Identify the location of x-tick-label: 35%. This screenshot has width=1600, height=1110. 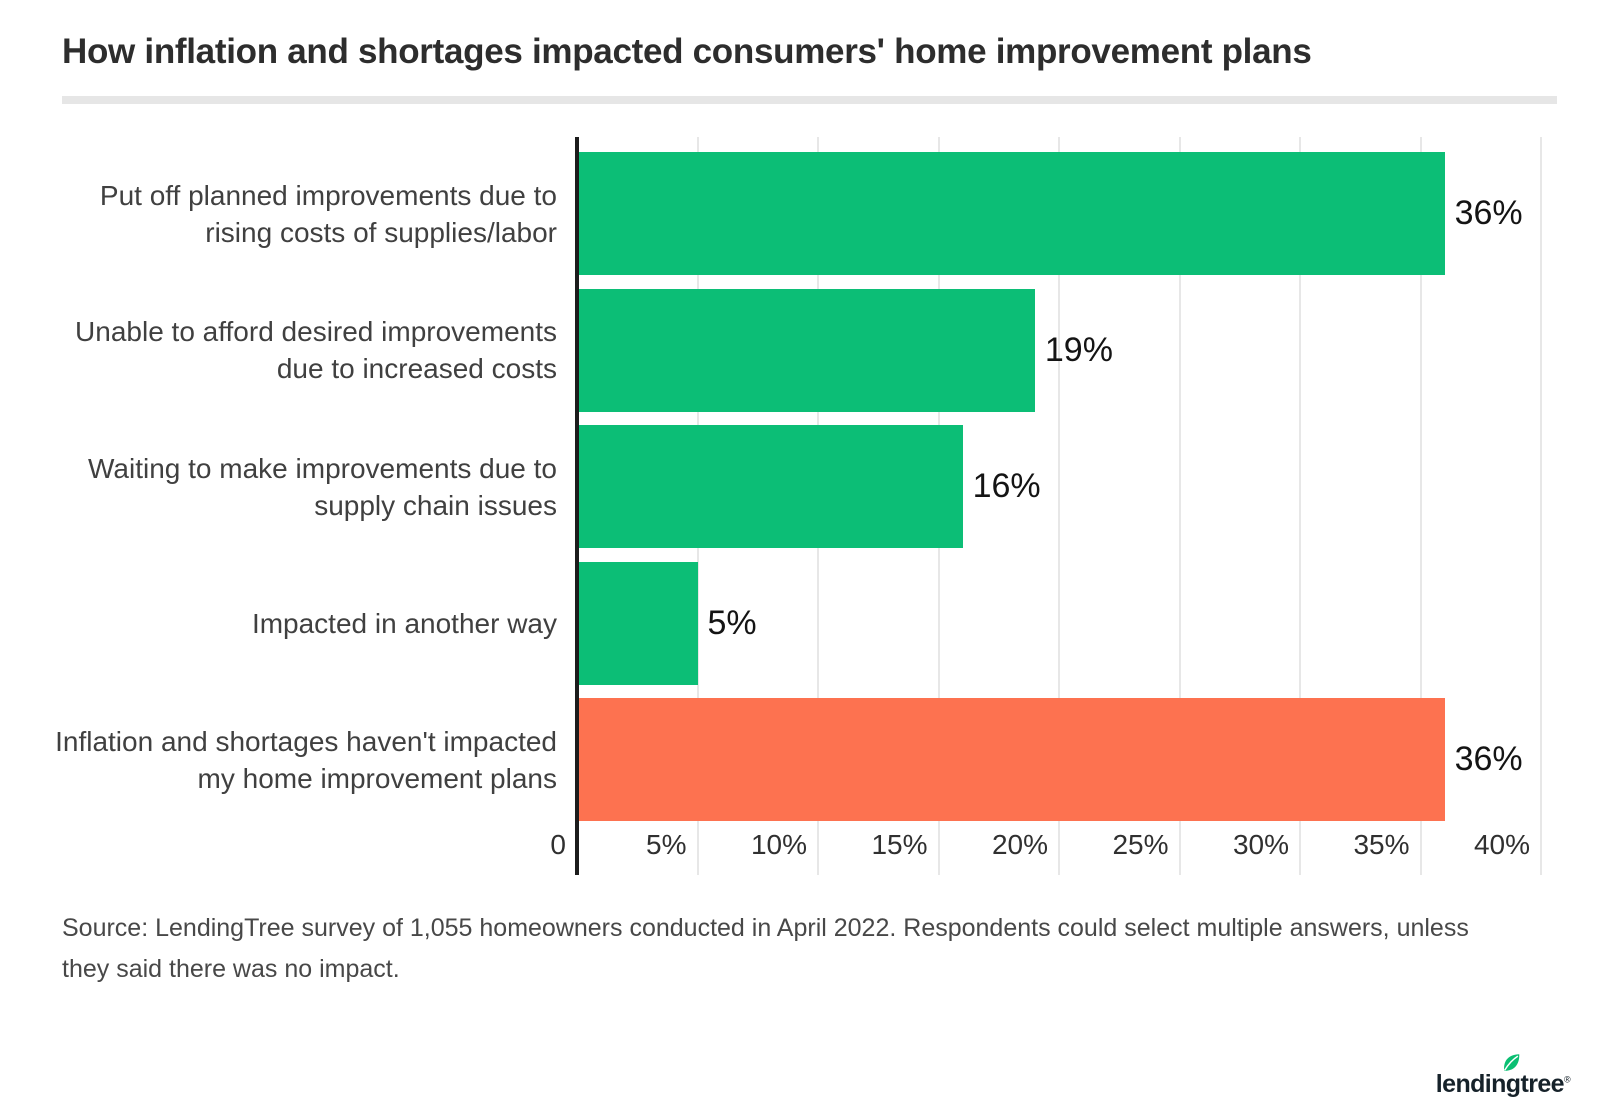
(1381, 844).